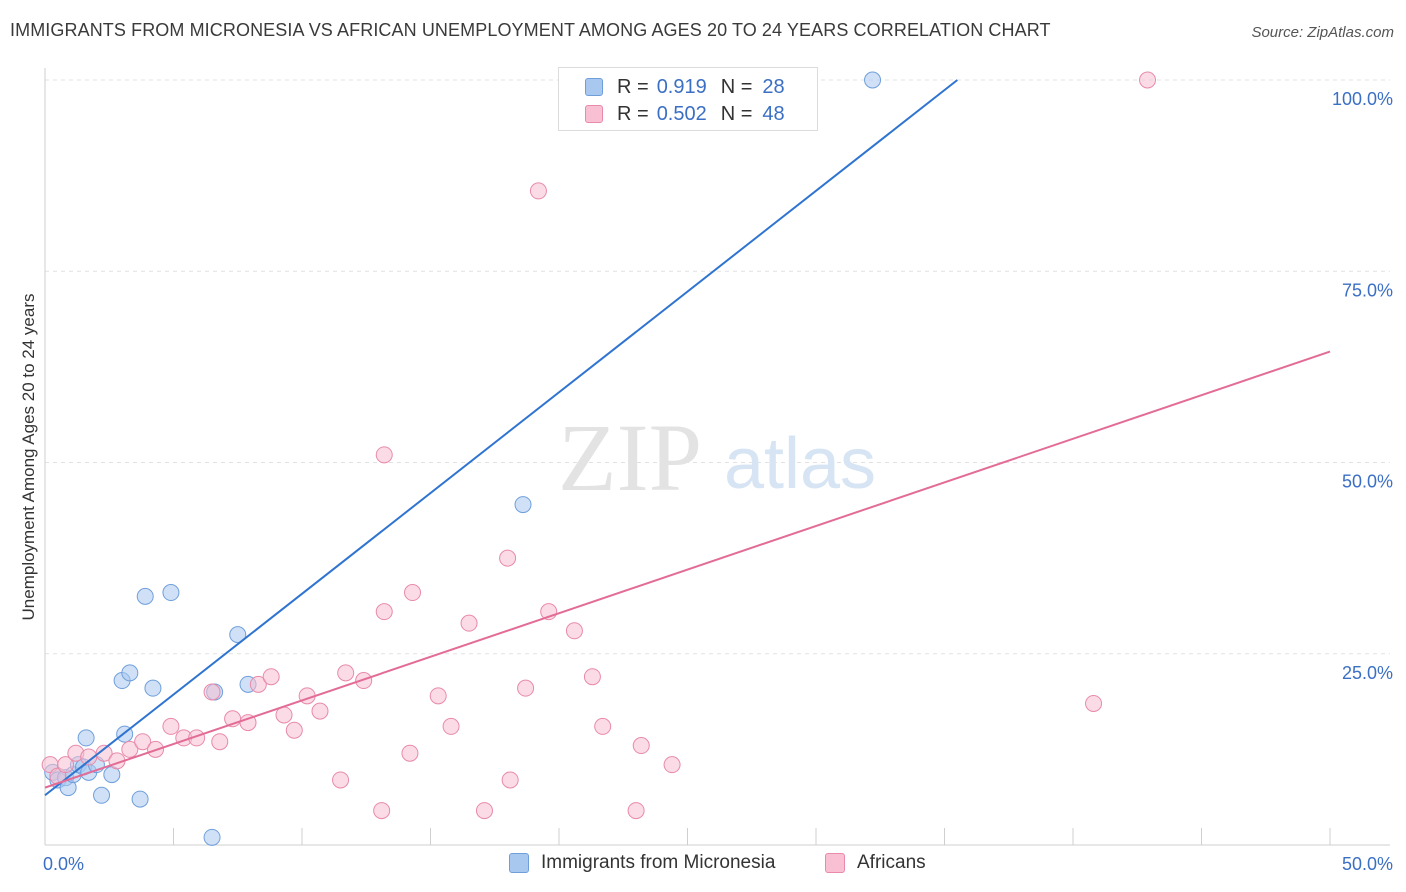 The width and height of the screenshot is (1406, 892). Describe the element at coordinates (1367, 864) in the screenshot. I see `x-tick-label: 50.0%` at that location.